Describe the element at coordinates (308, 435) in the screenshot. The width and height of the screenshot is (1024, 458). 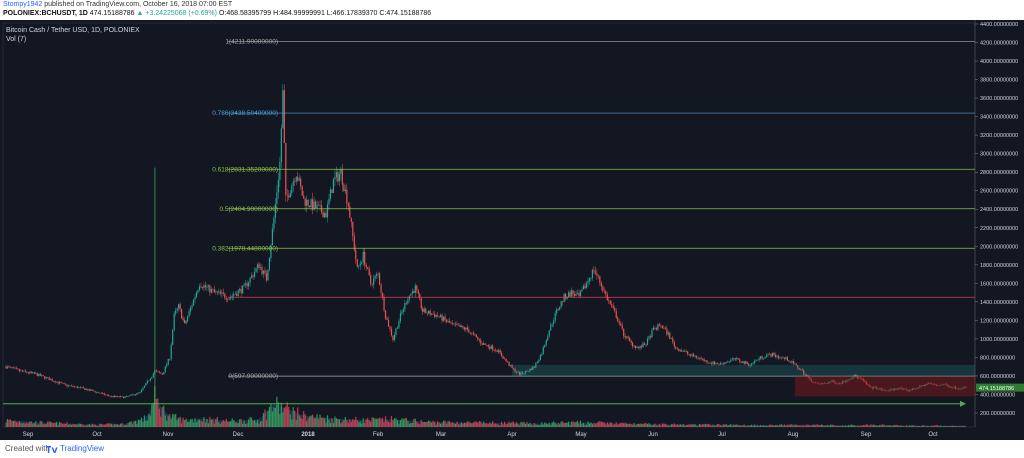
I see `x-tick-label: 2018` at that location.